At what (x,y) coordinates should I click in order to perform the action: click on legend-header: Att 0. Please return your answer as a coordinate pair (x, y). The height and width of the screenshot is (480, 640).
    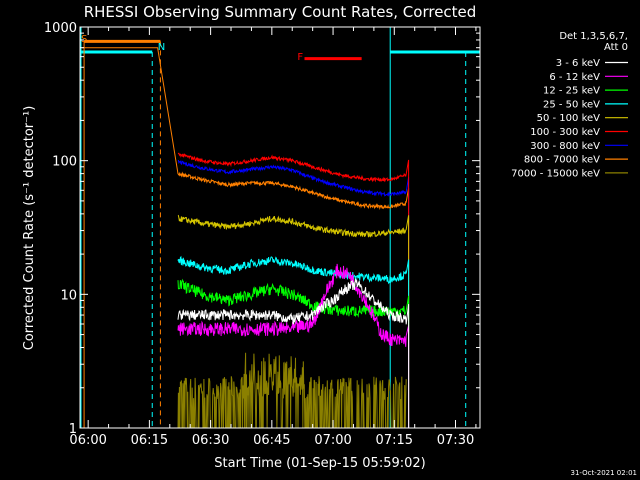
    Looking at the image, I should click on (616, 47).